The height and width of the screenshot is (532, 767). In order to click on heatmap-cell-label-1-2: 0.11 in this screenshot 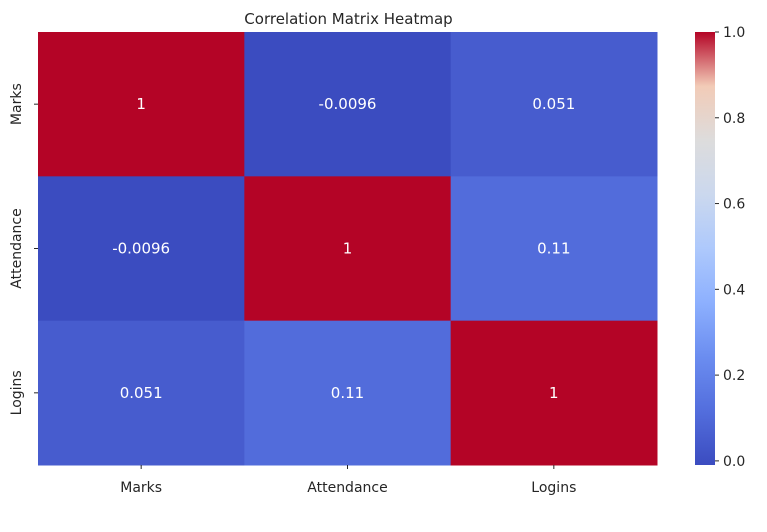, I will do `click(553, 249)`.